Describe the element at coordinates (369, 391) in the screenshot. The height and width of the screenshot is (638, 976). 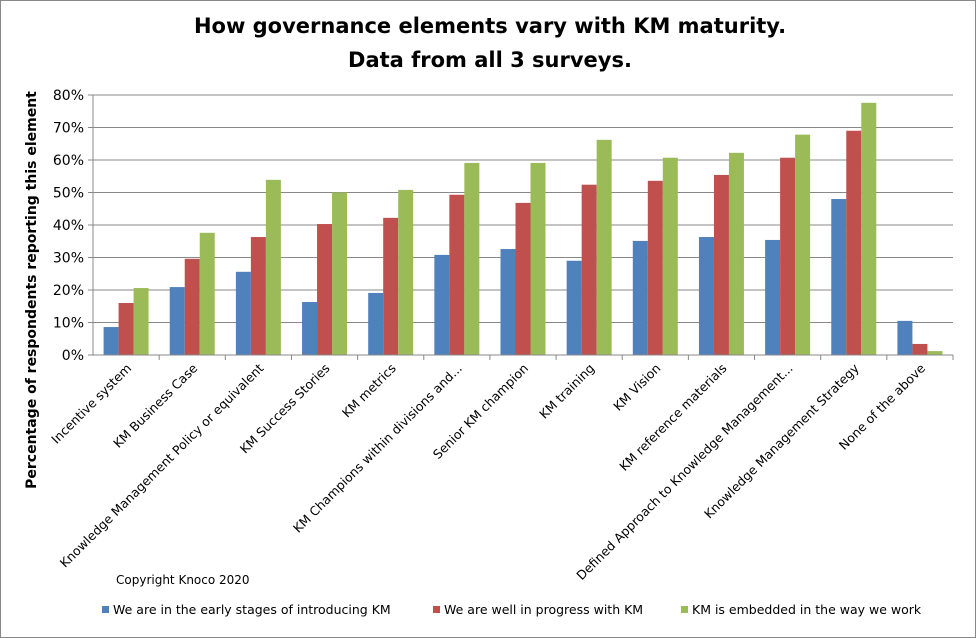
I see `x-tick-label: KM metrics` at that location.